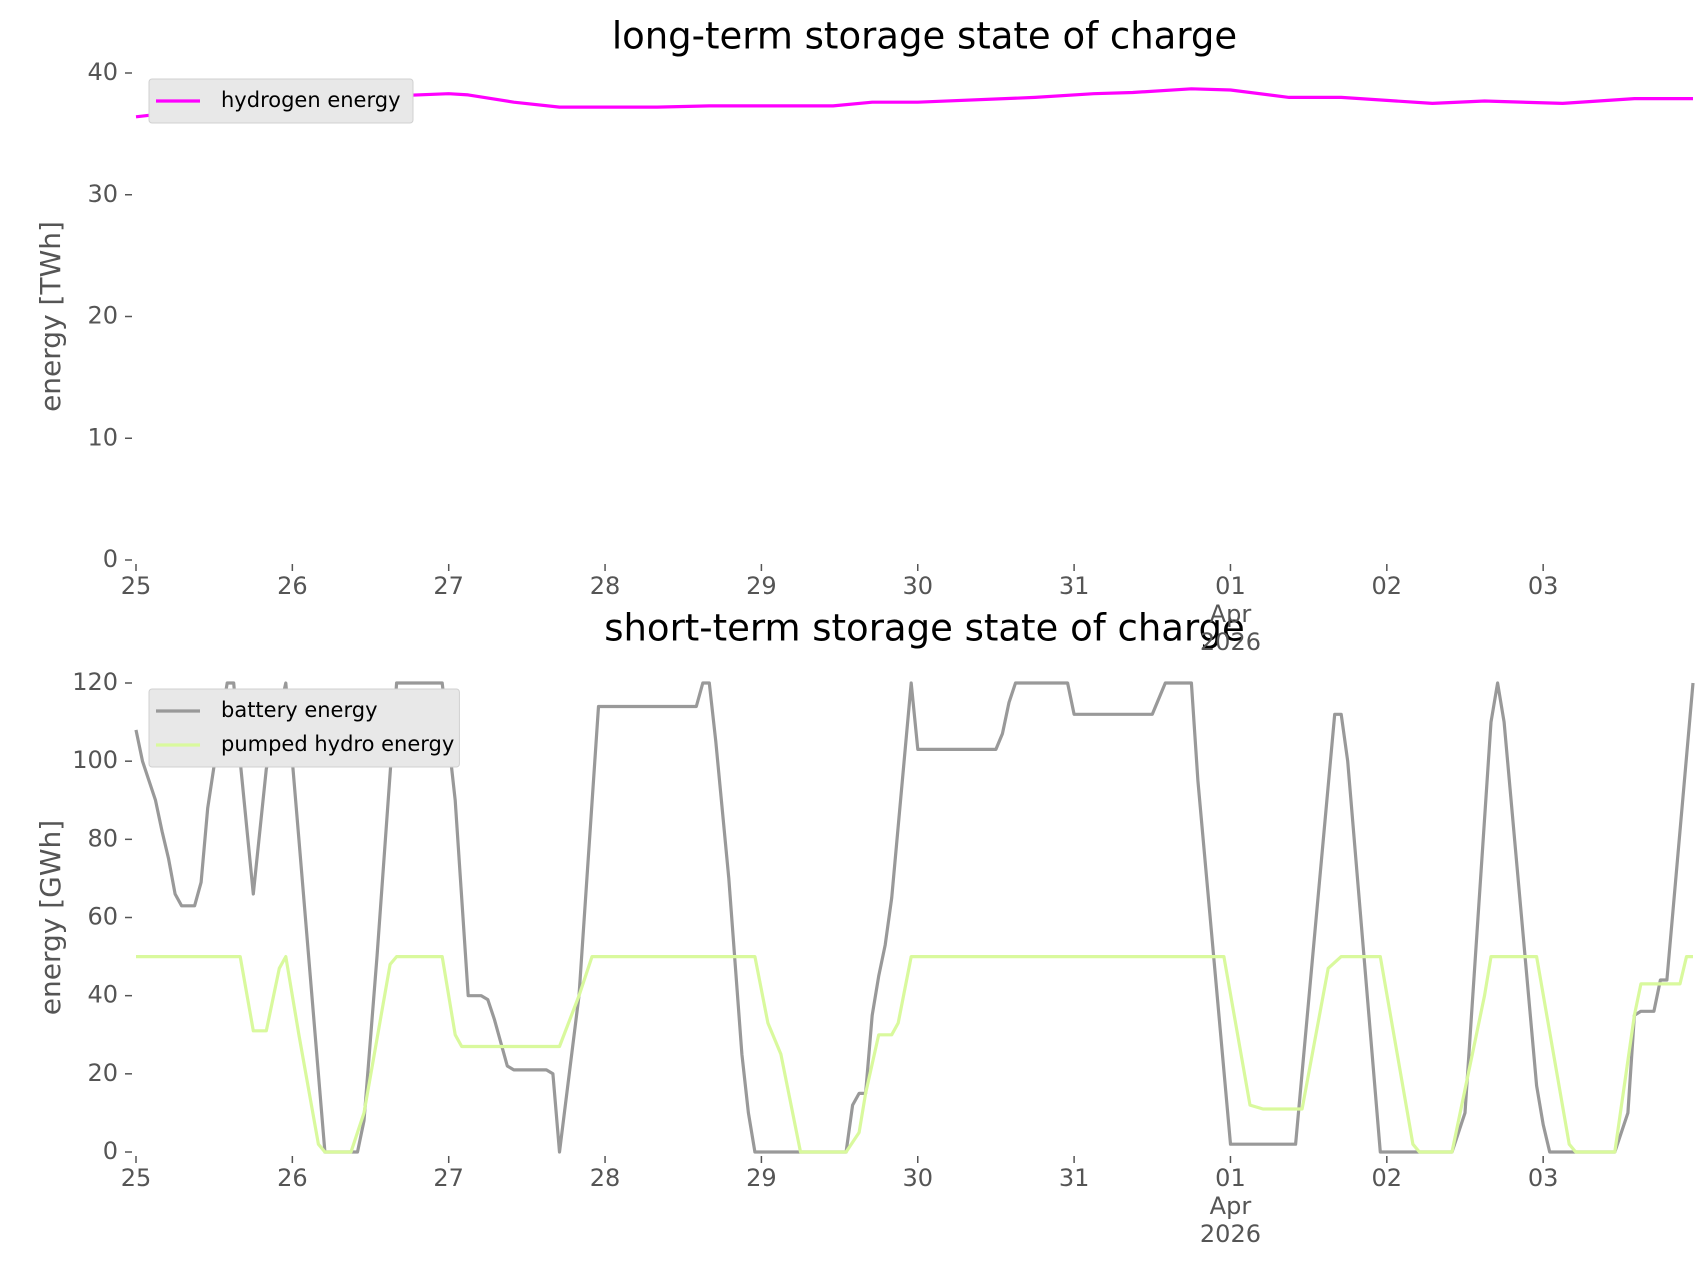 This screenshot has height=1277, width=1706. What do you see at coordinates (102, 437) in the screenshot?
I see `y-tick-label: 10` at bounding box center [102, 437].